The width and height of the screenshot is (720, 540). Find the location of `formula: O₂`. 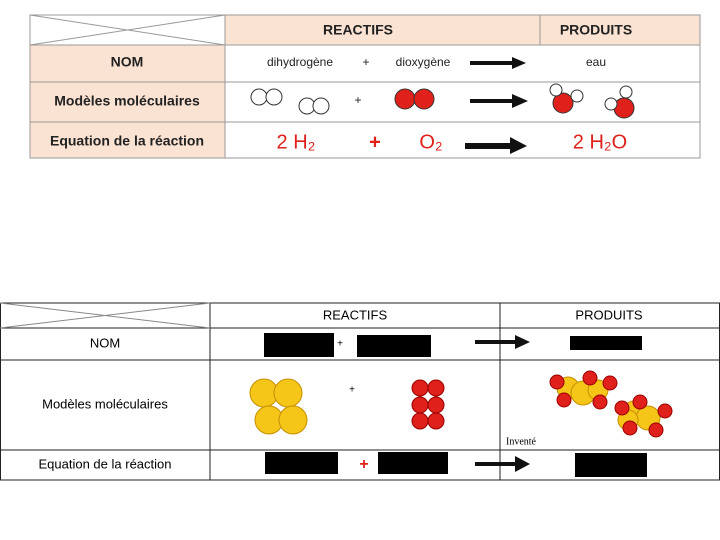

formula: O₂ is located at coordinates (430, 142).